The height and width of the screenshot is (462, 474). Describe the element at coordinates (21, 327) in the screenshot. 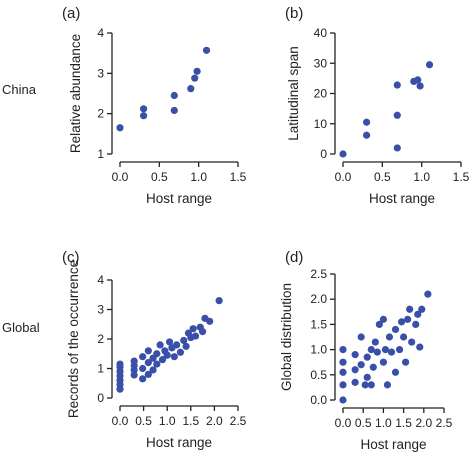

I see `row-label-global: Global` at that location.